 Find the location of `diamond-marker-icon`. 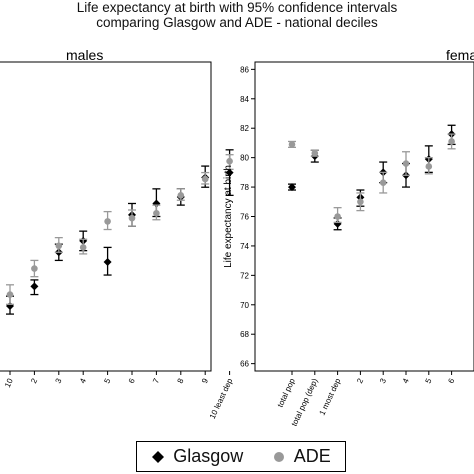

diamond-marker-icon is located at coordinates (158, 456).